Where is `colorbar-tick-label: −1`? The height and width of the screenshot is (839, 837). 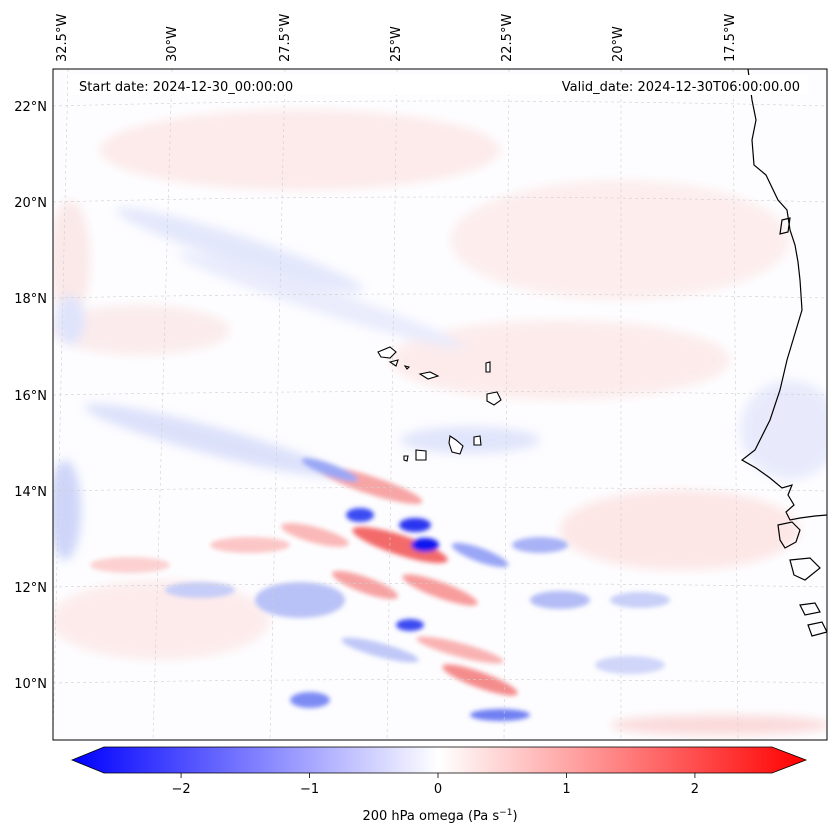
colorbar-tick-label: −1 is located at coordinates (309, 789).